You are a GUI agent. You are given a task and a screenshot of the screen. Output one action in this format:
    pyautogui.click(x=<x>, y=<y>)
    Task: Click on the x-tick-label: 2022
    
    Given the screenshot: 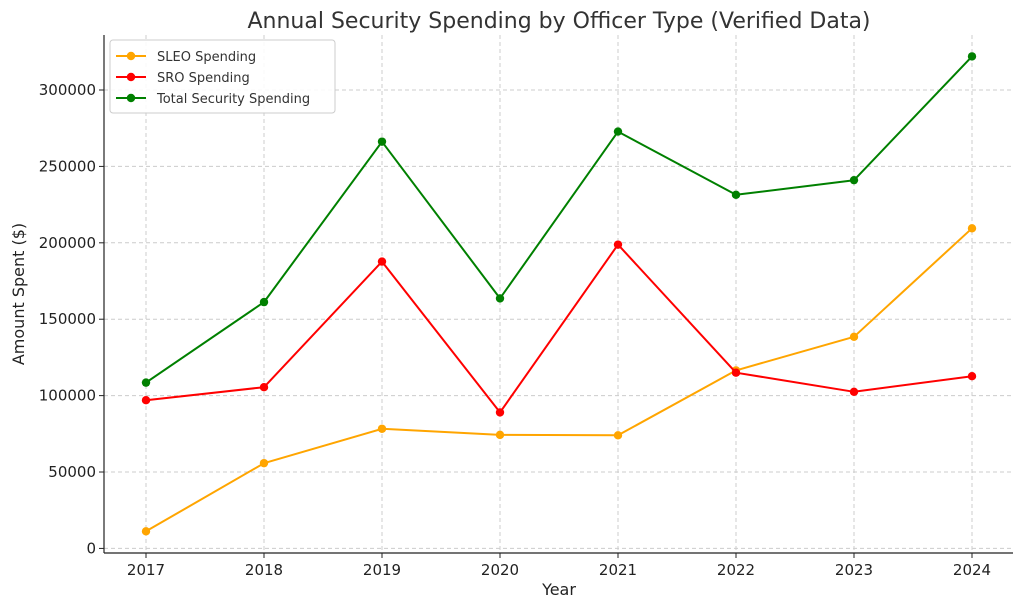 What is the action you would take?
    pyautogui.click(x=736, y=570)
    